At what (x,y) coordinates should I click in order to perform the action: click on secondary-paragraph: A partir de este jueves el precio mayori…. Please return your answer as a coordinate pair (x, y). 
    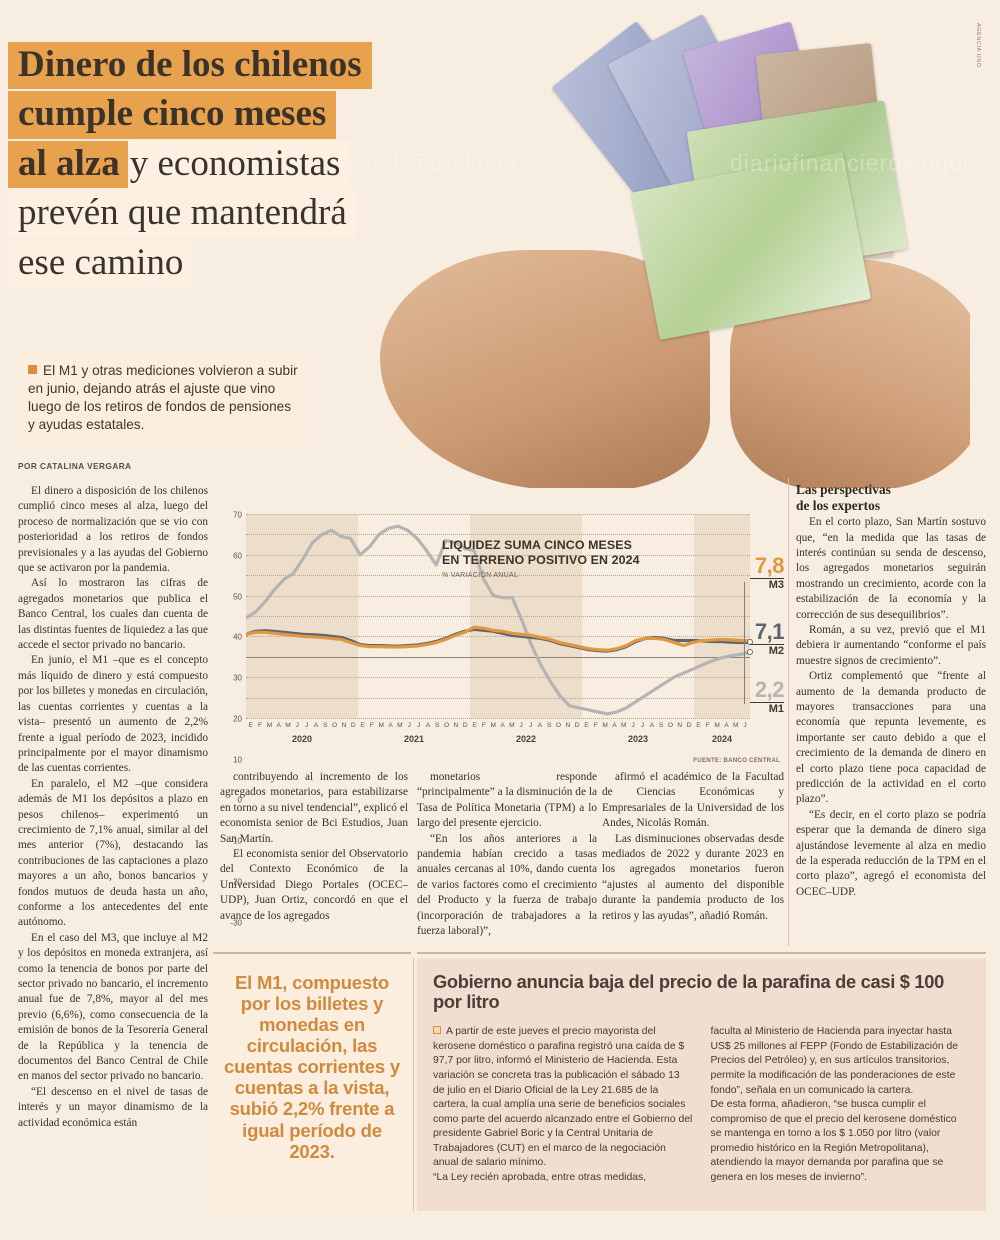
    Looking at the image, I should click on (563, 1097).